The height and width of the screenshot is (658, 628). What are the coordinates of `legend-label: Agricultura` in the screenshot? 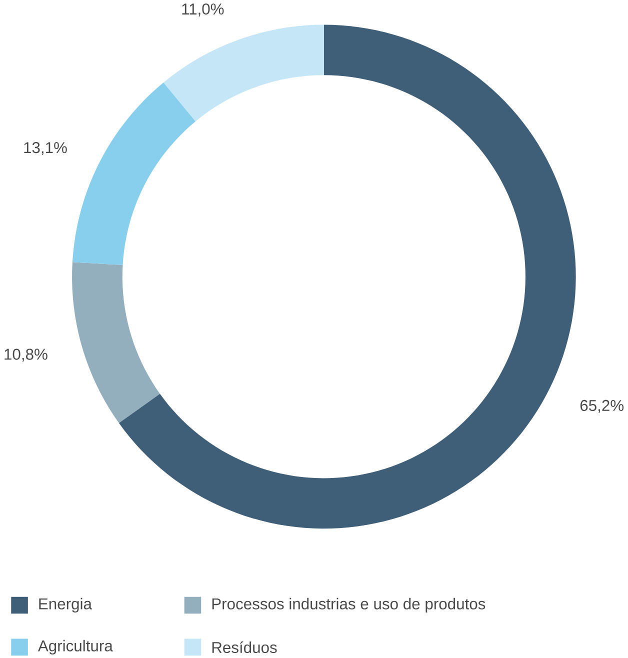 It's located at (76, 647).